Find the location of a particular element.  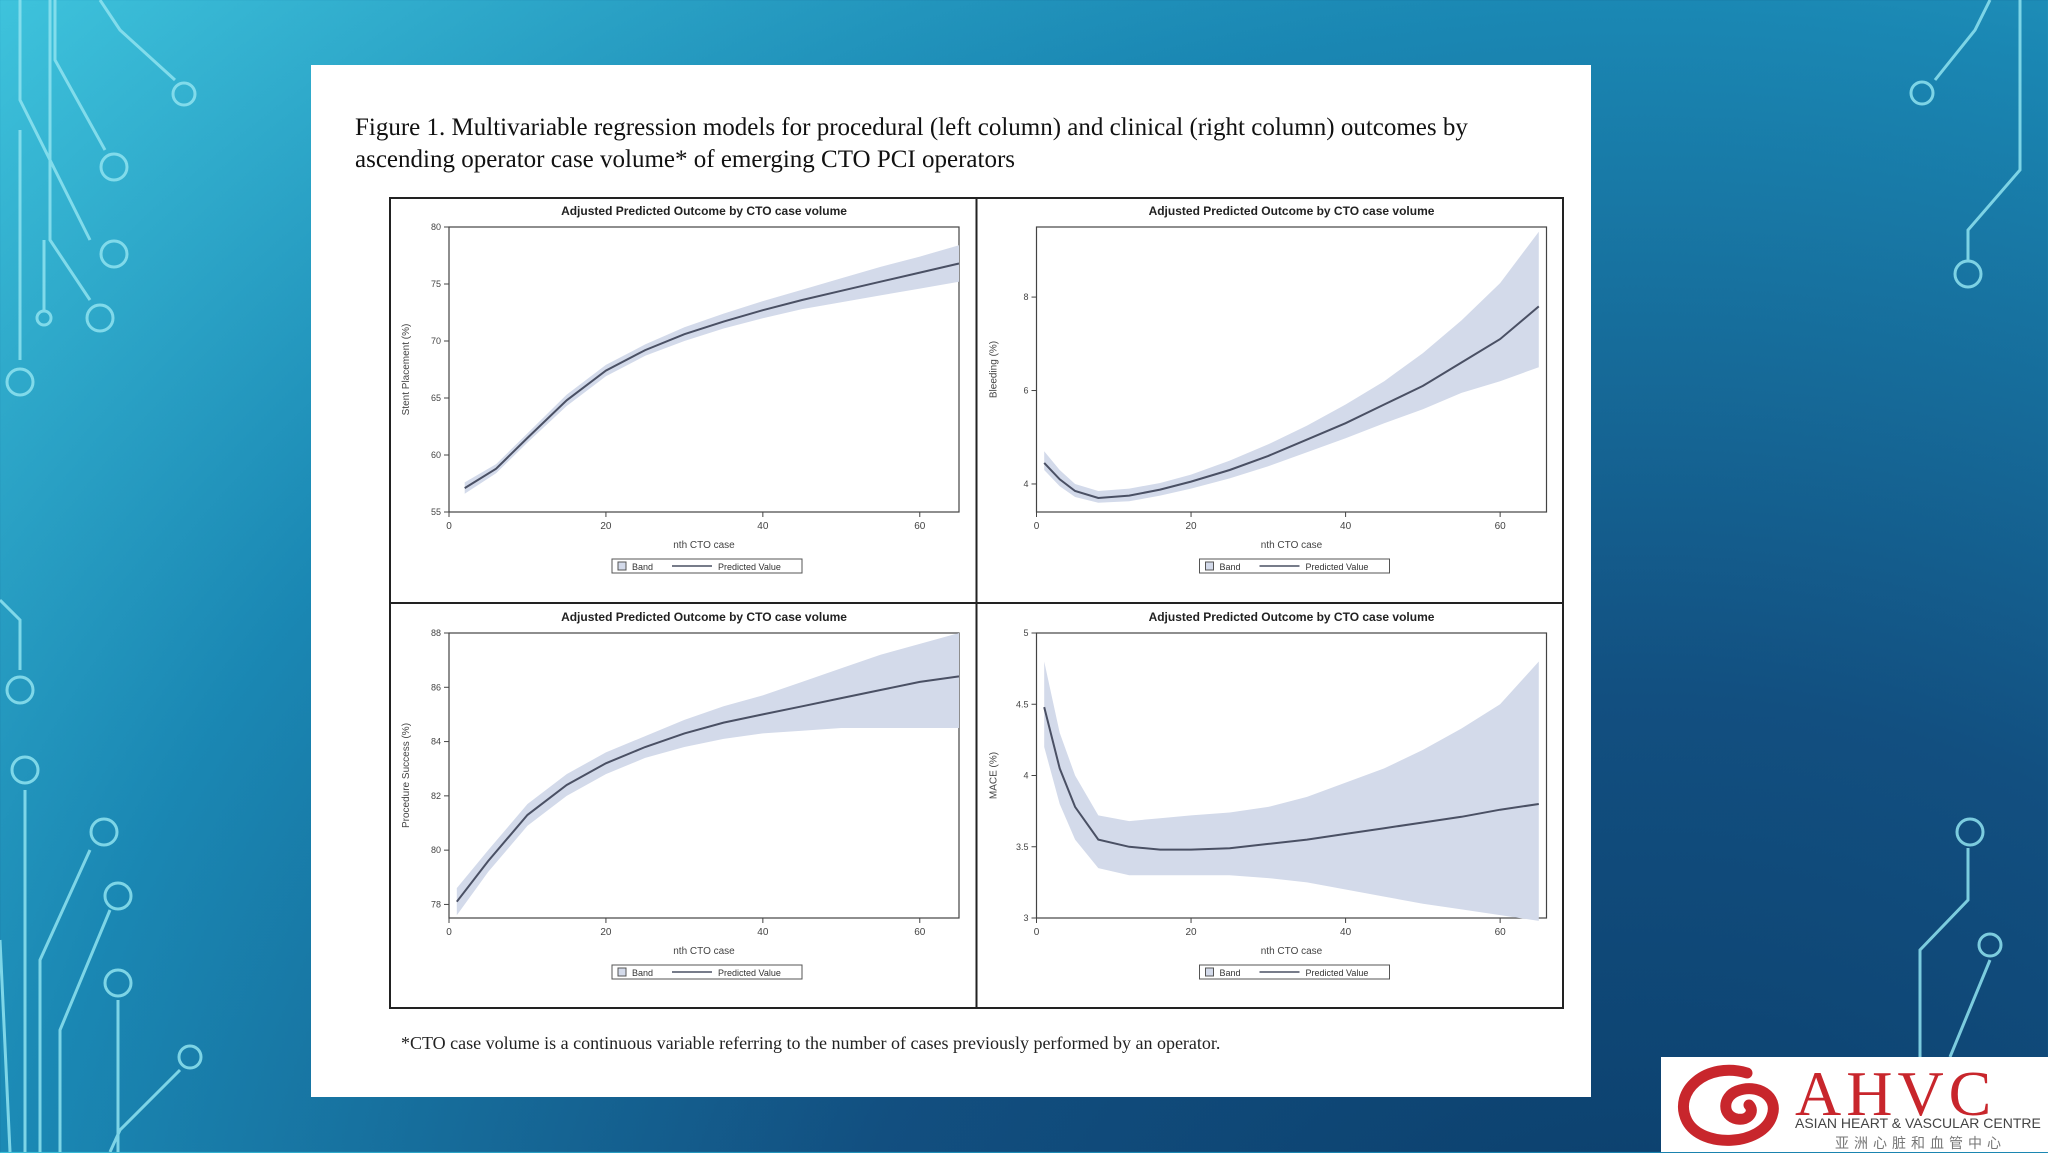

y-axis-label: Procedure Success (%) is located at coordinates (406, 775).